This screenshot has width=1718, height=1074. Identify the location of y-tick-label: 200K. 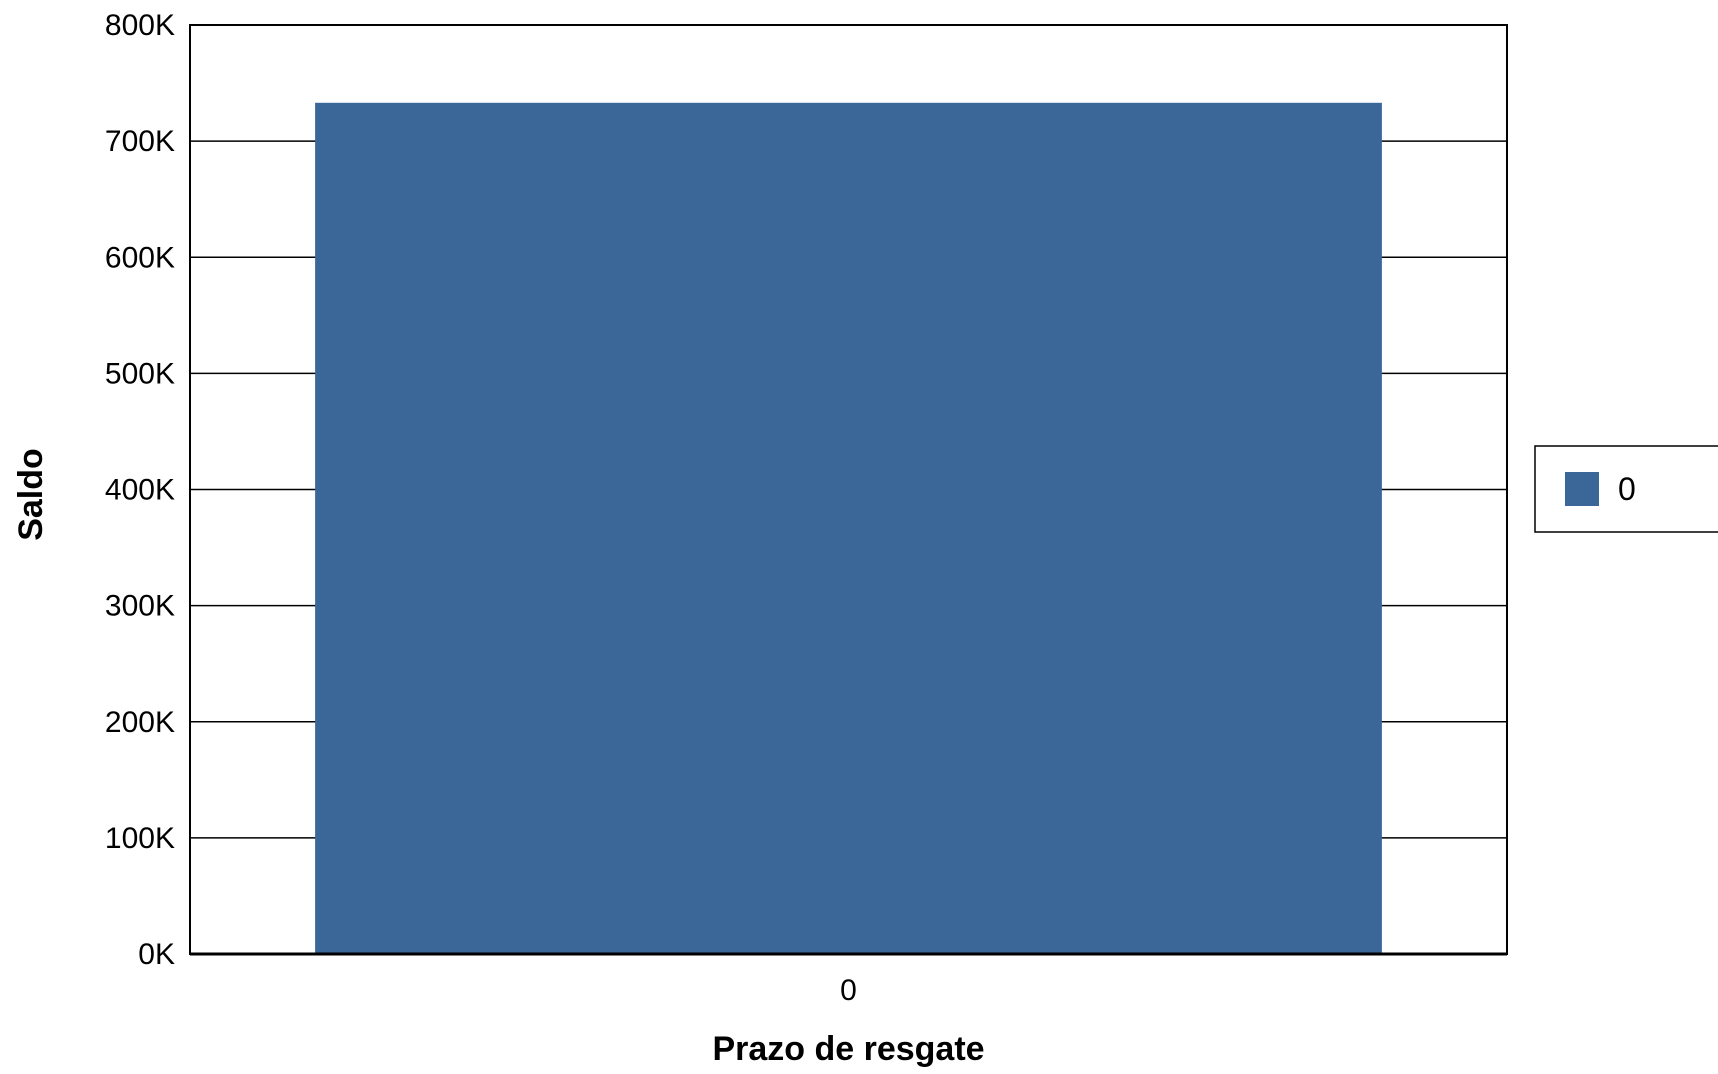
(140, 722).